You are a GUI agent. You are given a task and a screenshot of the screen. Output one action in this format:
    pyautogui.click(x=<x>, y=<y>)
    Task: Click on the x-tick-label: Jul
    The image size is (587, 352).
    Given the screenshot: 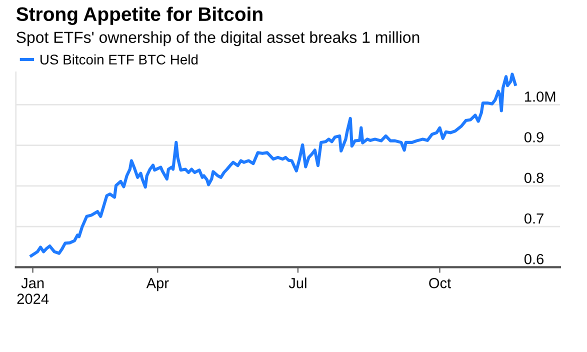 What is the action you would take?
    pyautogui.click(x=297, y=283)
    